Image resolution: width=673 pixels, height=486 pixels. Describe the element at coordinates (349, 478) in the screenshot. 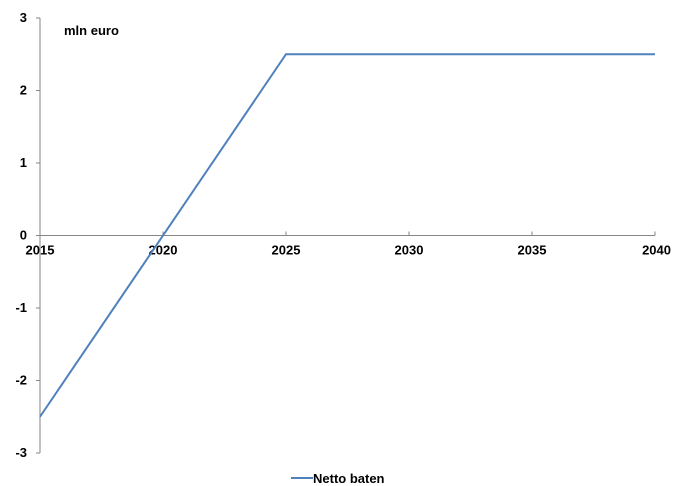

I see `legend-label-netto-baten: Netto baten` at that location.